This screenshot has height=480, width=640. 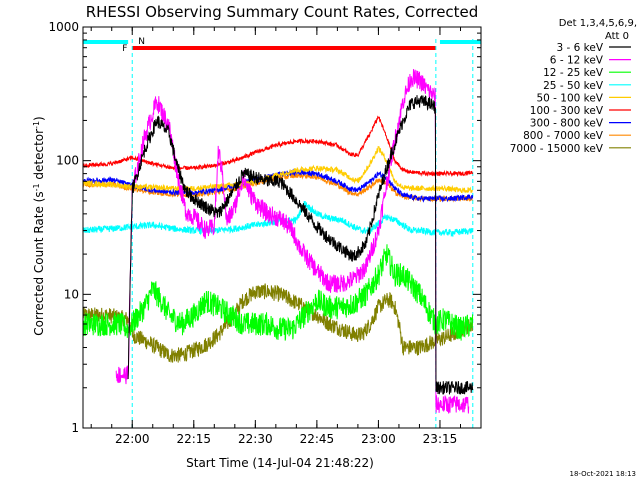 What do you see at coordinates (71, 294) in the screenshot?
I see `y-tick-label: 10` at bounding box center [71, 294].